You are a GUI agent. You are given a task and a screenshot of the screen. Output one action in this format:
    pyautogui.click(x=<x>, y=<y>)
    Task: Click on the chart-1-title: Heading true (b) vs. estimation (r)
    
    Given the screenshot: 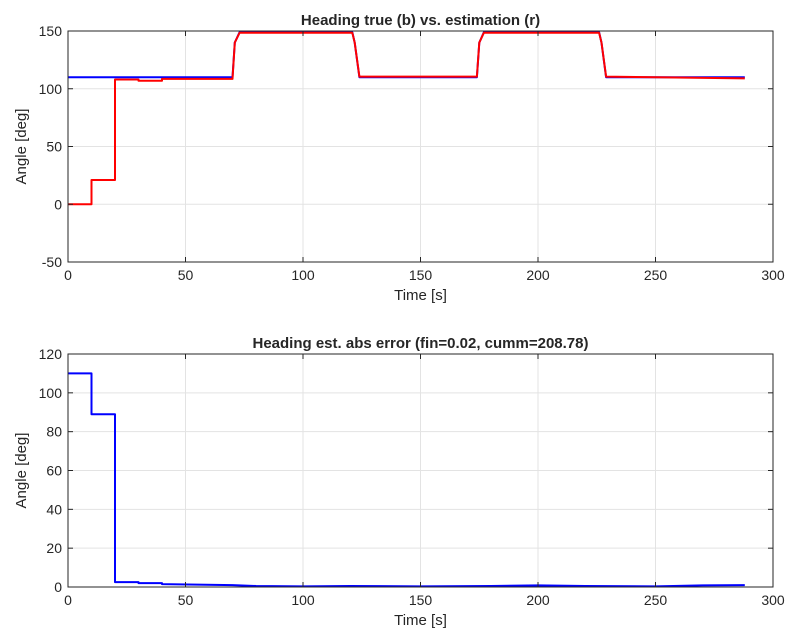 What is the action you would take?
    pyautogui.click(x=420, y=20)
    